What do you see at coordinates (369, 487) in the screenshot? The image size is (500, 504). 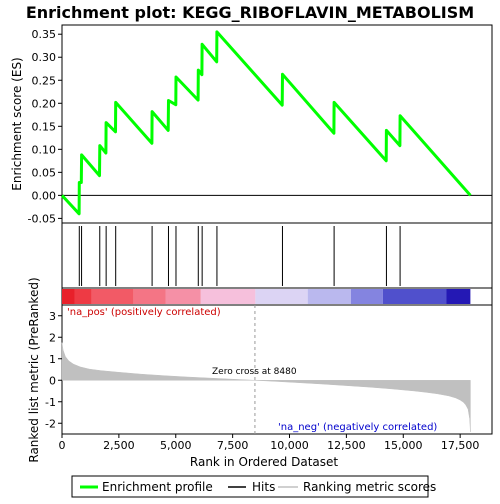 I see `legend-metric-label: Ranking metric scores` at bounding box center [369, 487].